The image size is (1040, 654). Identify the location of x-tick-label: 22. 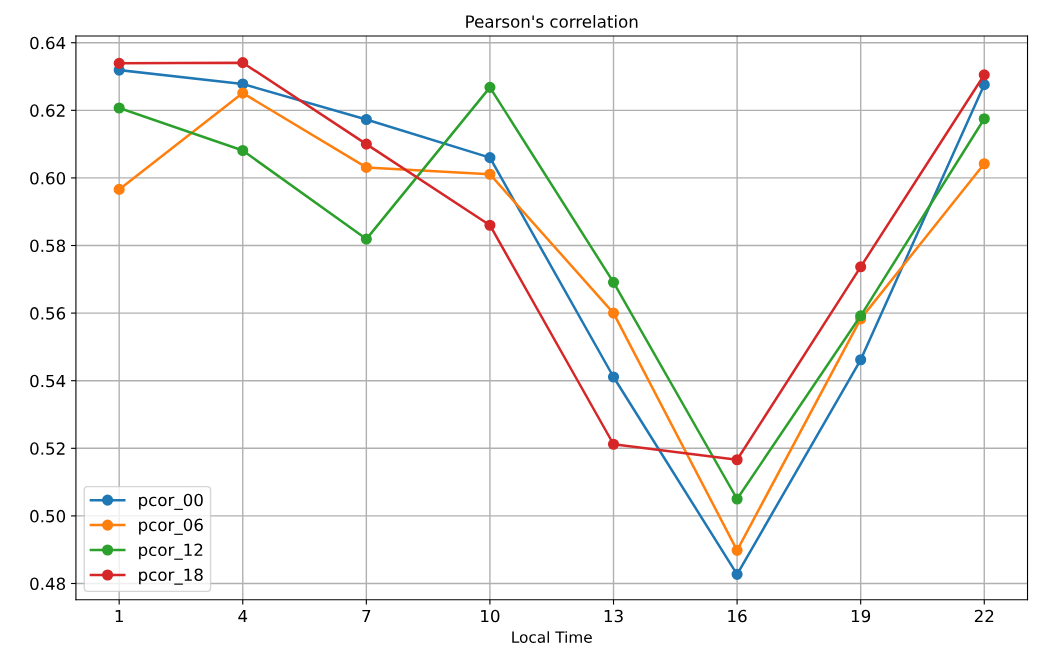
(984, 616).